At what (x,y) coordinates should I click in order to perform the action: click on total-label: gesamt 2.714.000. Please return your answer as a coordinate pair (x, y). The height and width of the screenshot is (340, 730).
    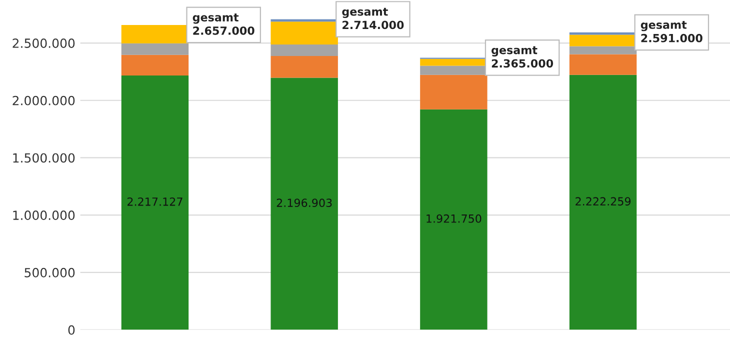
    Looking at the image, I should click on (373, 19).